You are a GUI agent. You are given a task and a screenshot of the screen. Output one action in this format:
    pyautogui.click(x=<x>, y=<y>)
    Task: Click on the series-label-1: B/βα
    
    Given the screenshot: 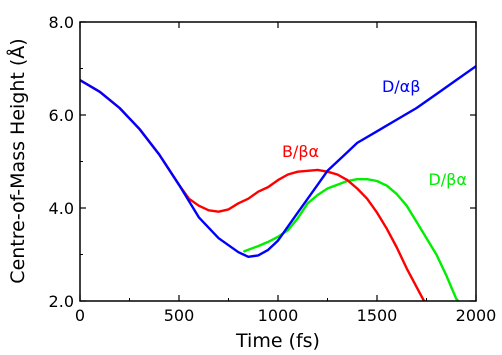 What is the action you would take?
    pyautogui.click(x=300, y=151)
    